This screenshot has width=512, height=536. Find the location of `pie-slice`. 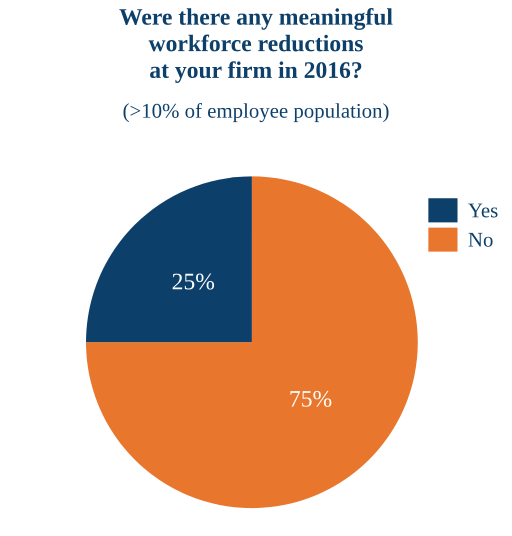

pie-slice is located at coordinates (169, 259).